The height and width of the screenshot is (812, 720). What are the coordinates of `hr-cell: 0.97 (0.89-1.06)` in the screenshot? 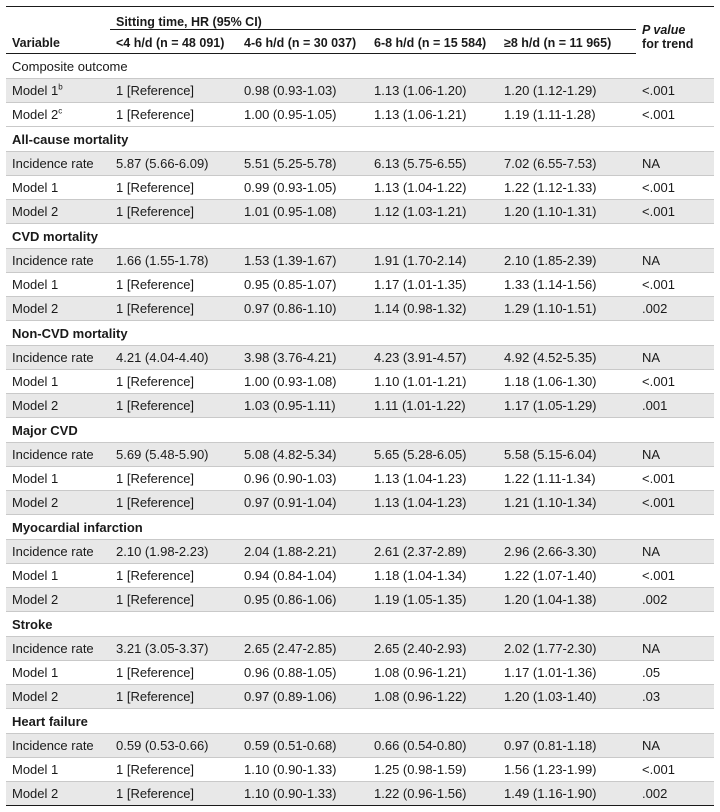 It's located at (303, 696).